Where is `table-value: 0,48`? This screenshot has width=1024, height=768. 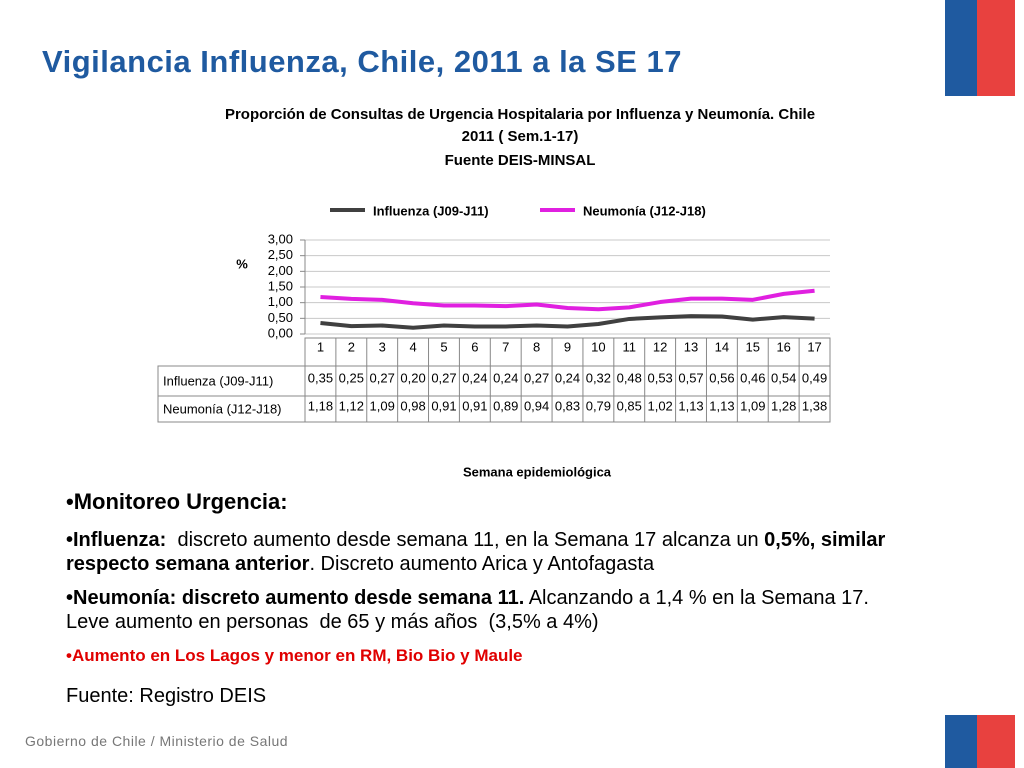 table-value: 0,48 is located at coordinates (629, 377).